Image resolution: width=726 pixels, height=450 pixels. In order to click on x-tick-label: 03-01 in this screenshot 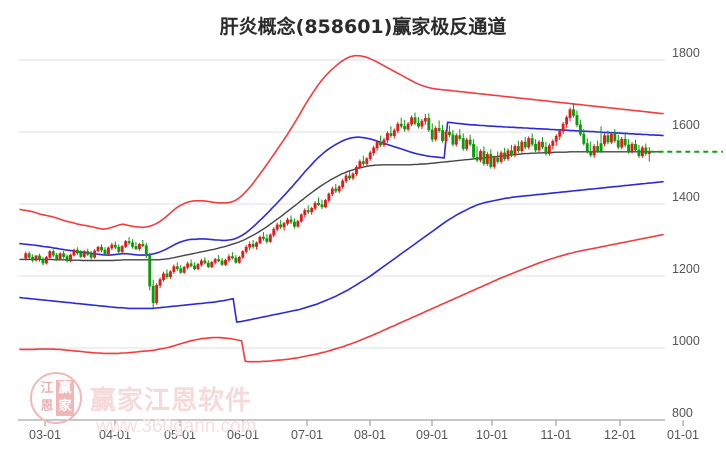, I will do `click(45, 435)`.